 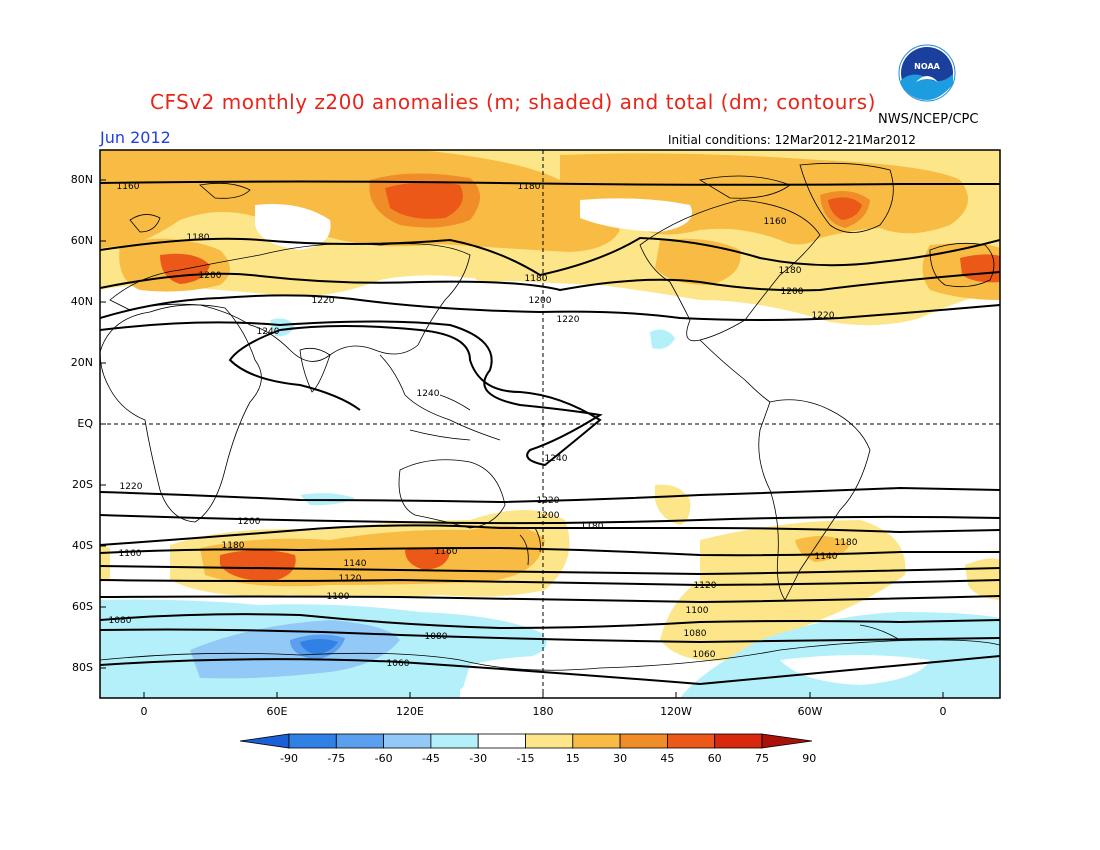 What do you see at coordinates (81, 179) in the screenshot?
I see `lat-label: 80N` at bounding box center [81, 179].